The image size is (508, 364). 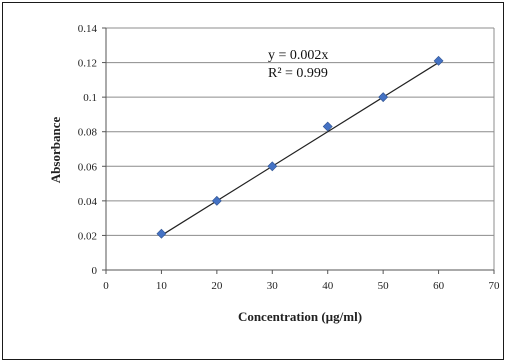 I want to click on x-tick-labels: 0 10 20 30 40 50 60 70, so click(x=301, y=286).